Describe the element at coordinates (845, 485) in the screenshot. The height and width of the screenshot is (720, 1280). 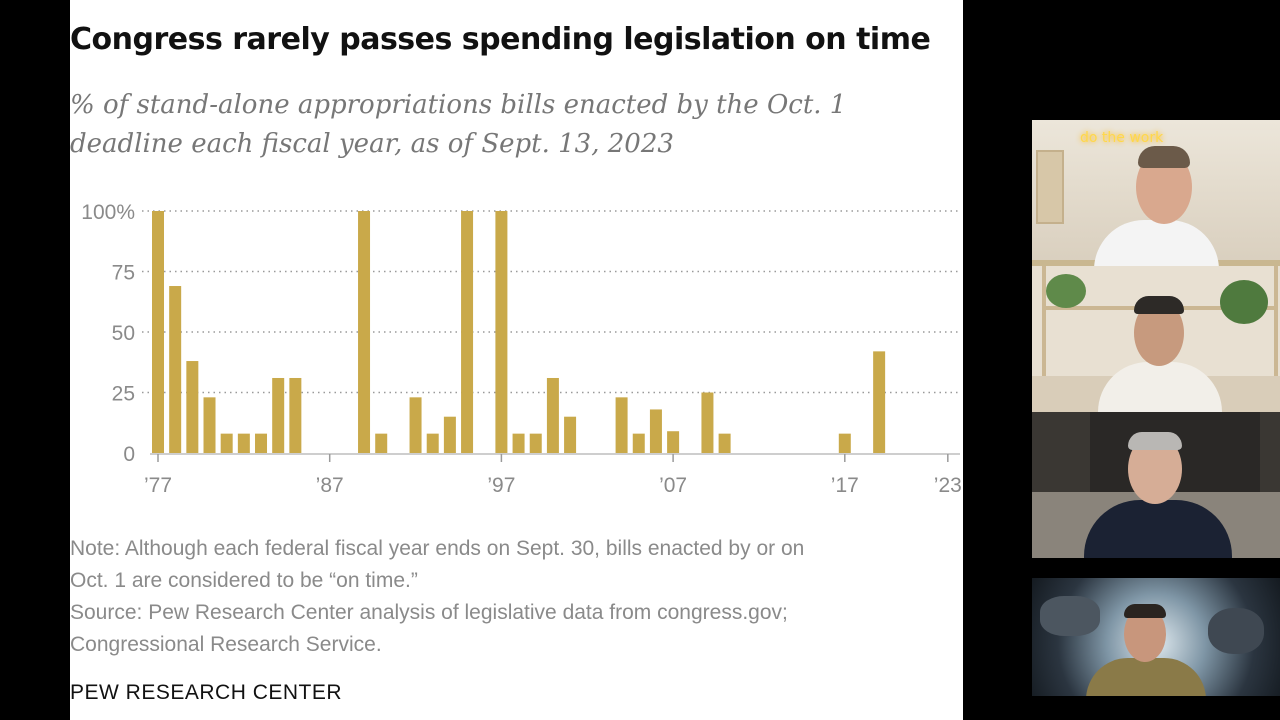
I see `x-tick-label: ’17` at that location.